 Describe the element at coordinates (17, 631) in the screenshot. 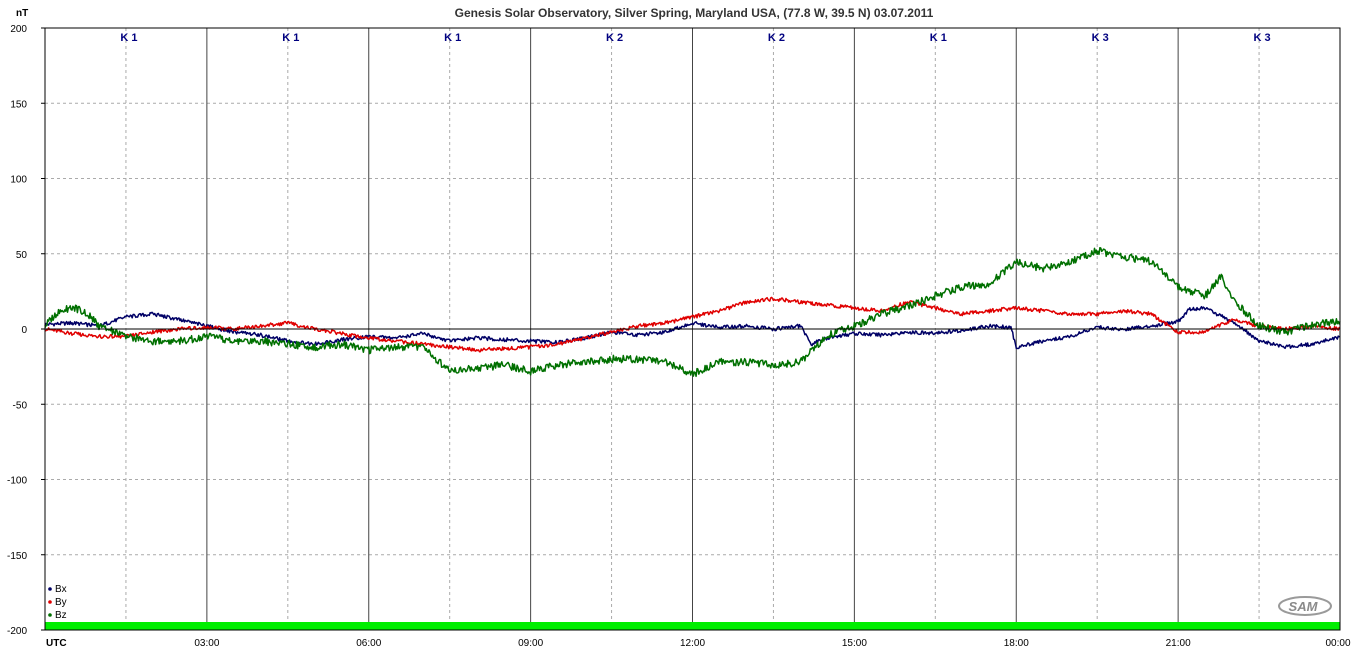

I see `y-tick-label: -200` at that location.